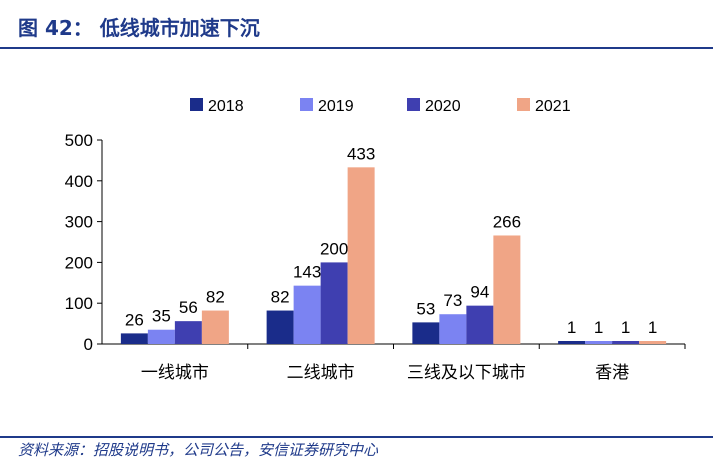 Image resolution: width=713 pixels, height=467 pixels. Describe the element at coordinates (612, 373) in the screenshot. I see `category-label: 香港` at that location.